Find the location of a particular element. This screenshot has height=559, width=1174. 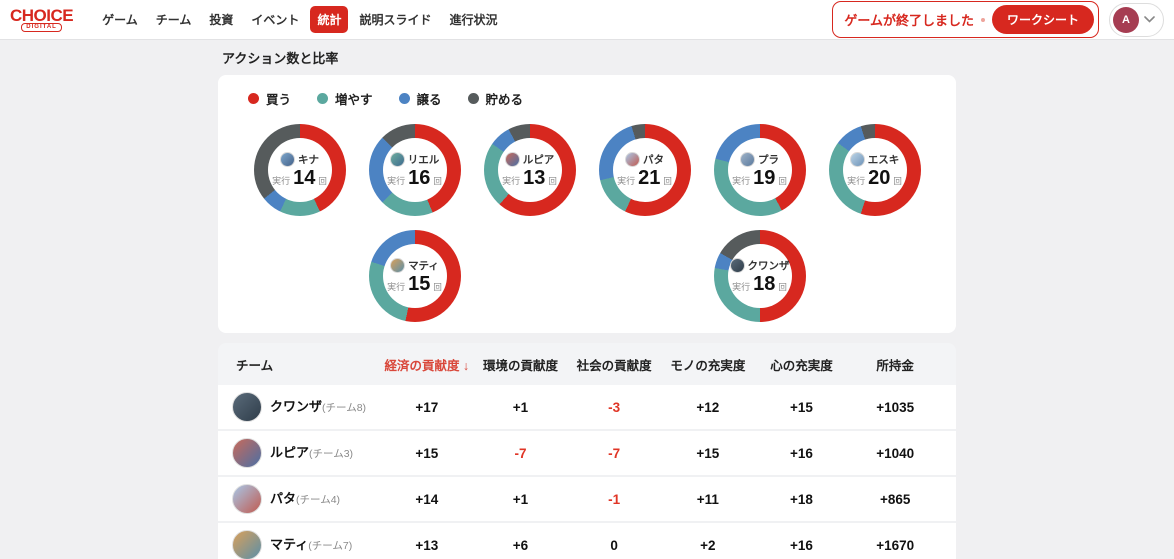

donut-chart-キナ: キナ 実行 14 回 is located at coordinates (299, 170).